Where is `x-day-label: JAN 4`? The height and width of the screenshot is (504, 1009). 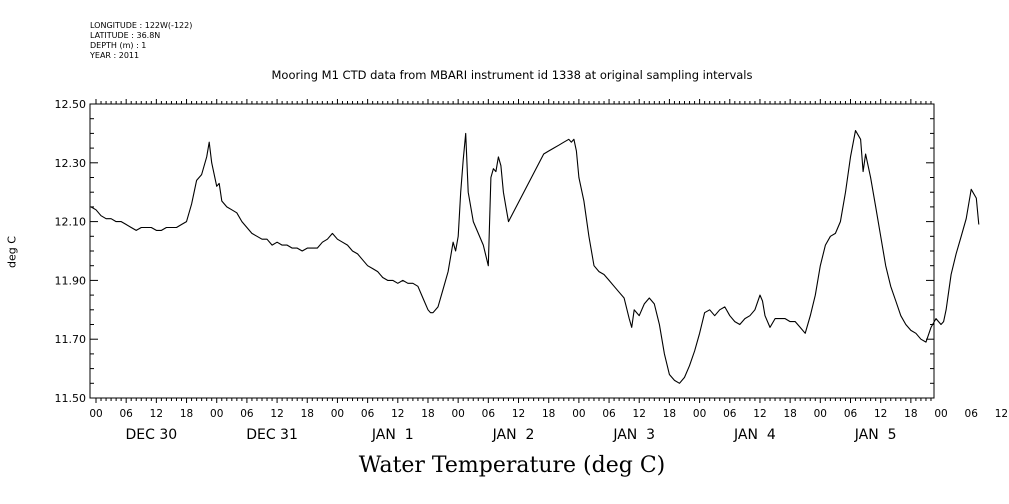
x-day-label: JAN 4 is located at coordinates (754, 435).